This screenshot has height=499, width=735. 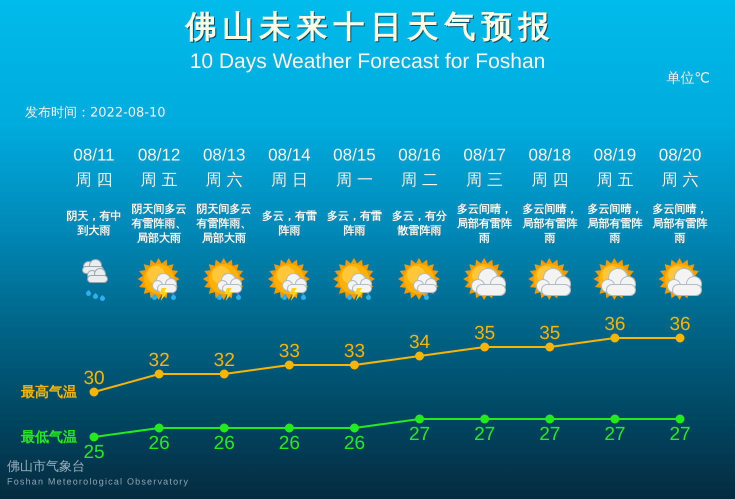 What do you see at coordinates (46, 466) in the screenshot?
I see `text: 佛山市气象台` at bounding box center [46, 466].